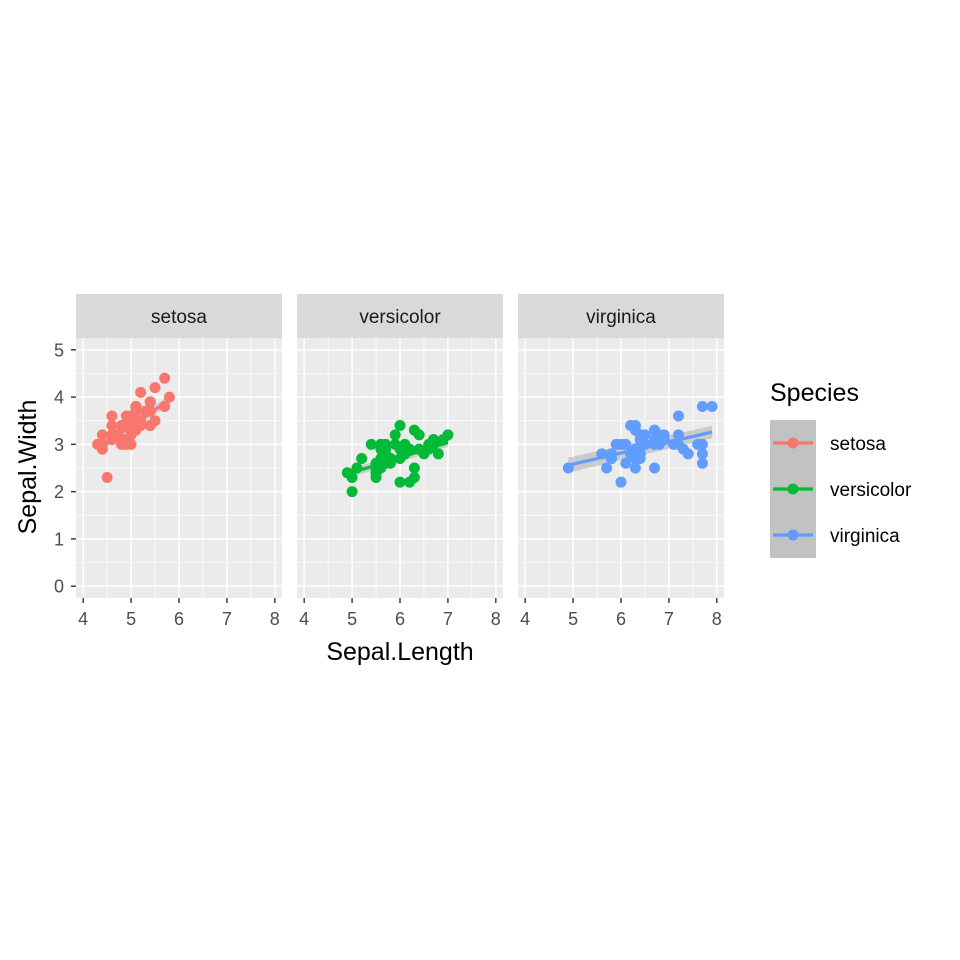  I want to click on facet-strip-label: setosa, so click(179, 317).